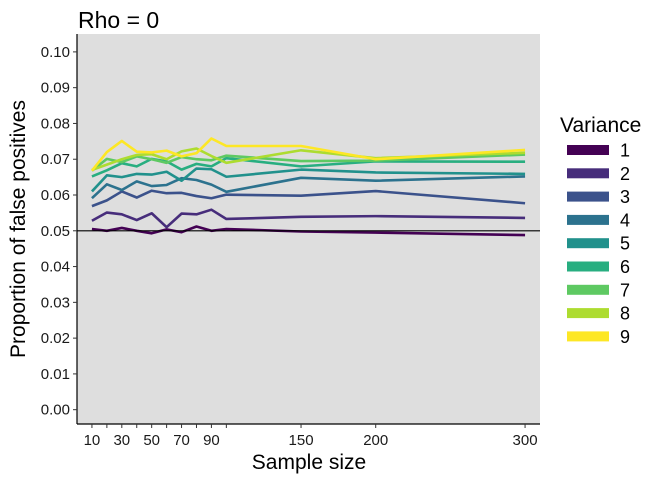 Image resolution: width=672 pixels, height=480 pixels. Describe the element at coordinates (55, 410) in the screenshot. I see `y-tick-label: 0.00` at that location.